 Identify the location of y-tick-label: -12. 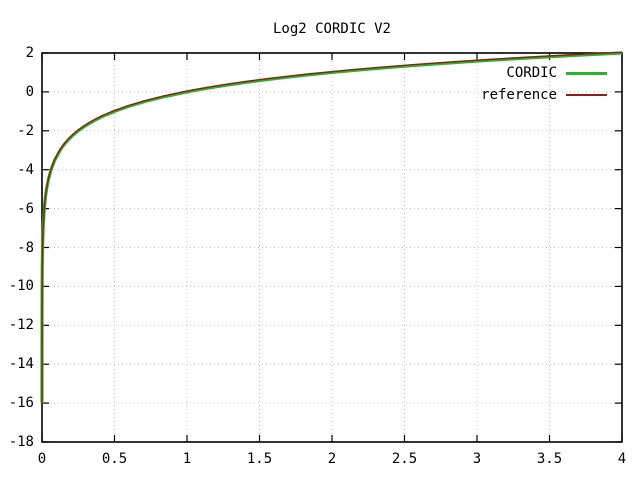
(21, 325).